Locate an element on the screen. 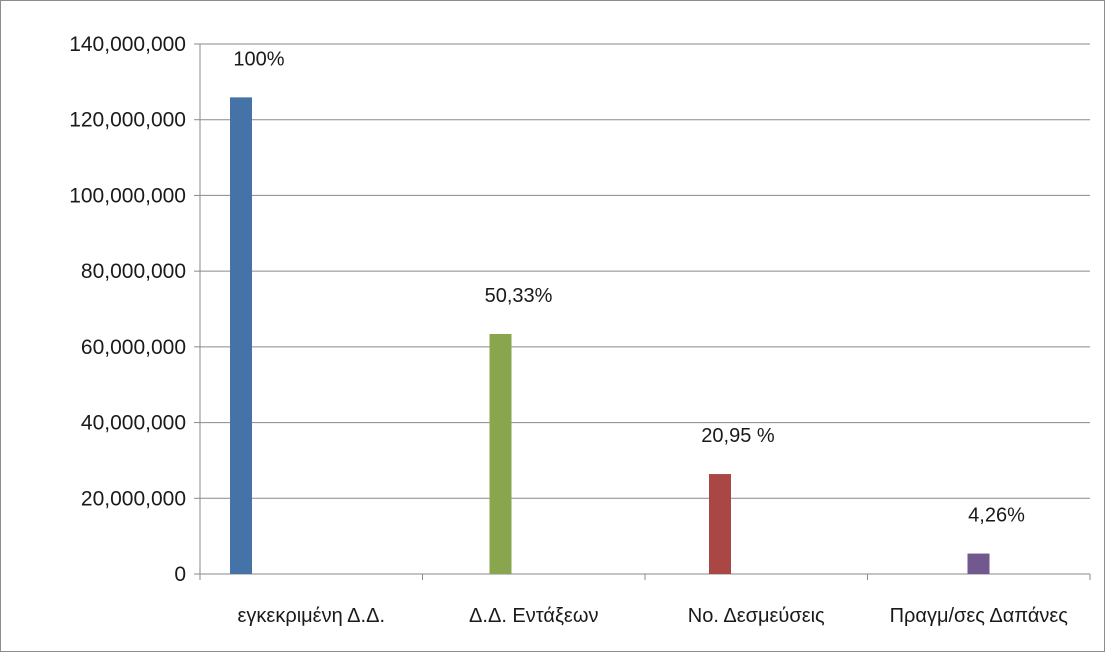 The width and height of the screenshot is (1105, 652). category-label-4: Πραγμ/σες Δαπάνες is located at coordinates (979, 616).